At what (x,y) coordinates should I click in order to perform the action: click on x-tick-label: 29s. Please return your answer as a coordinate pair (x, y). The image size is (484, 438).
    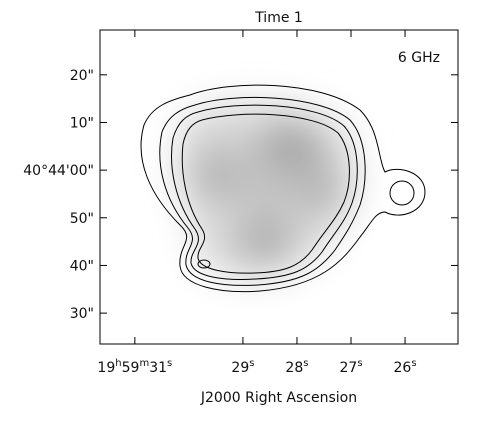
    Looking at the image, I should click on (242, 367).